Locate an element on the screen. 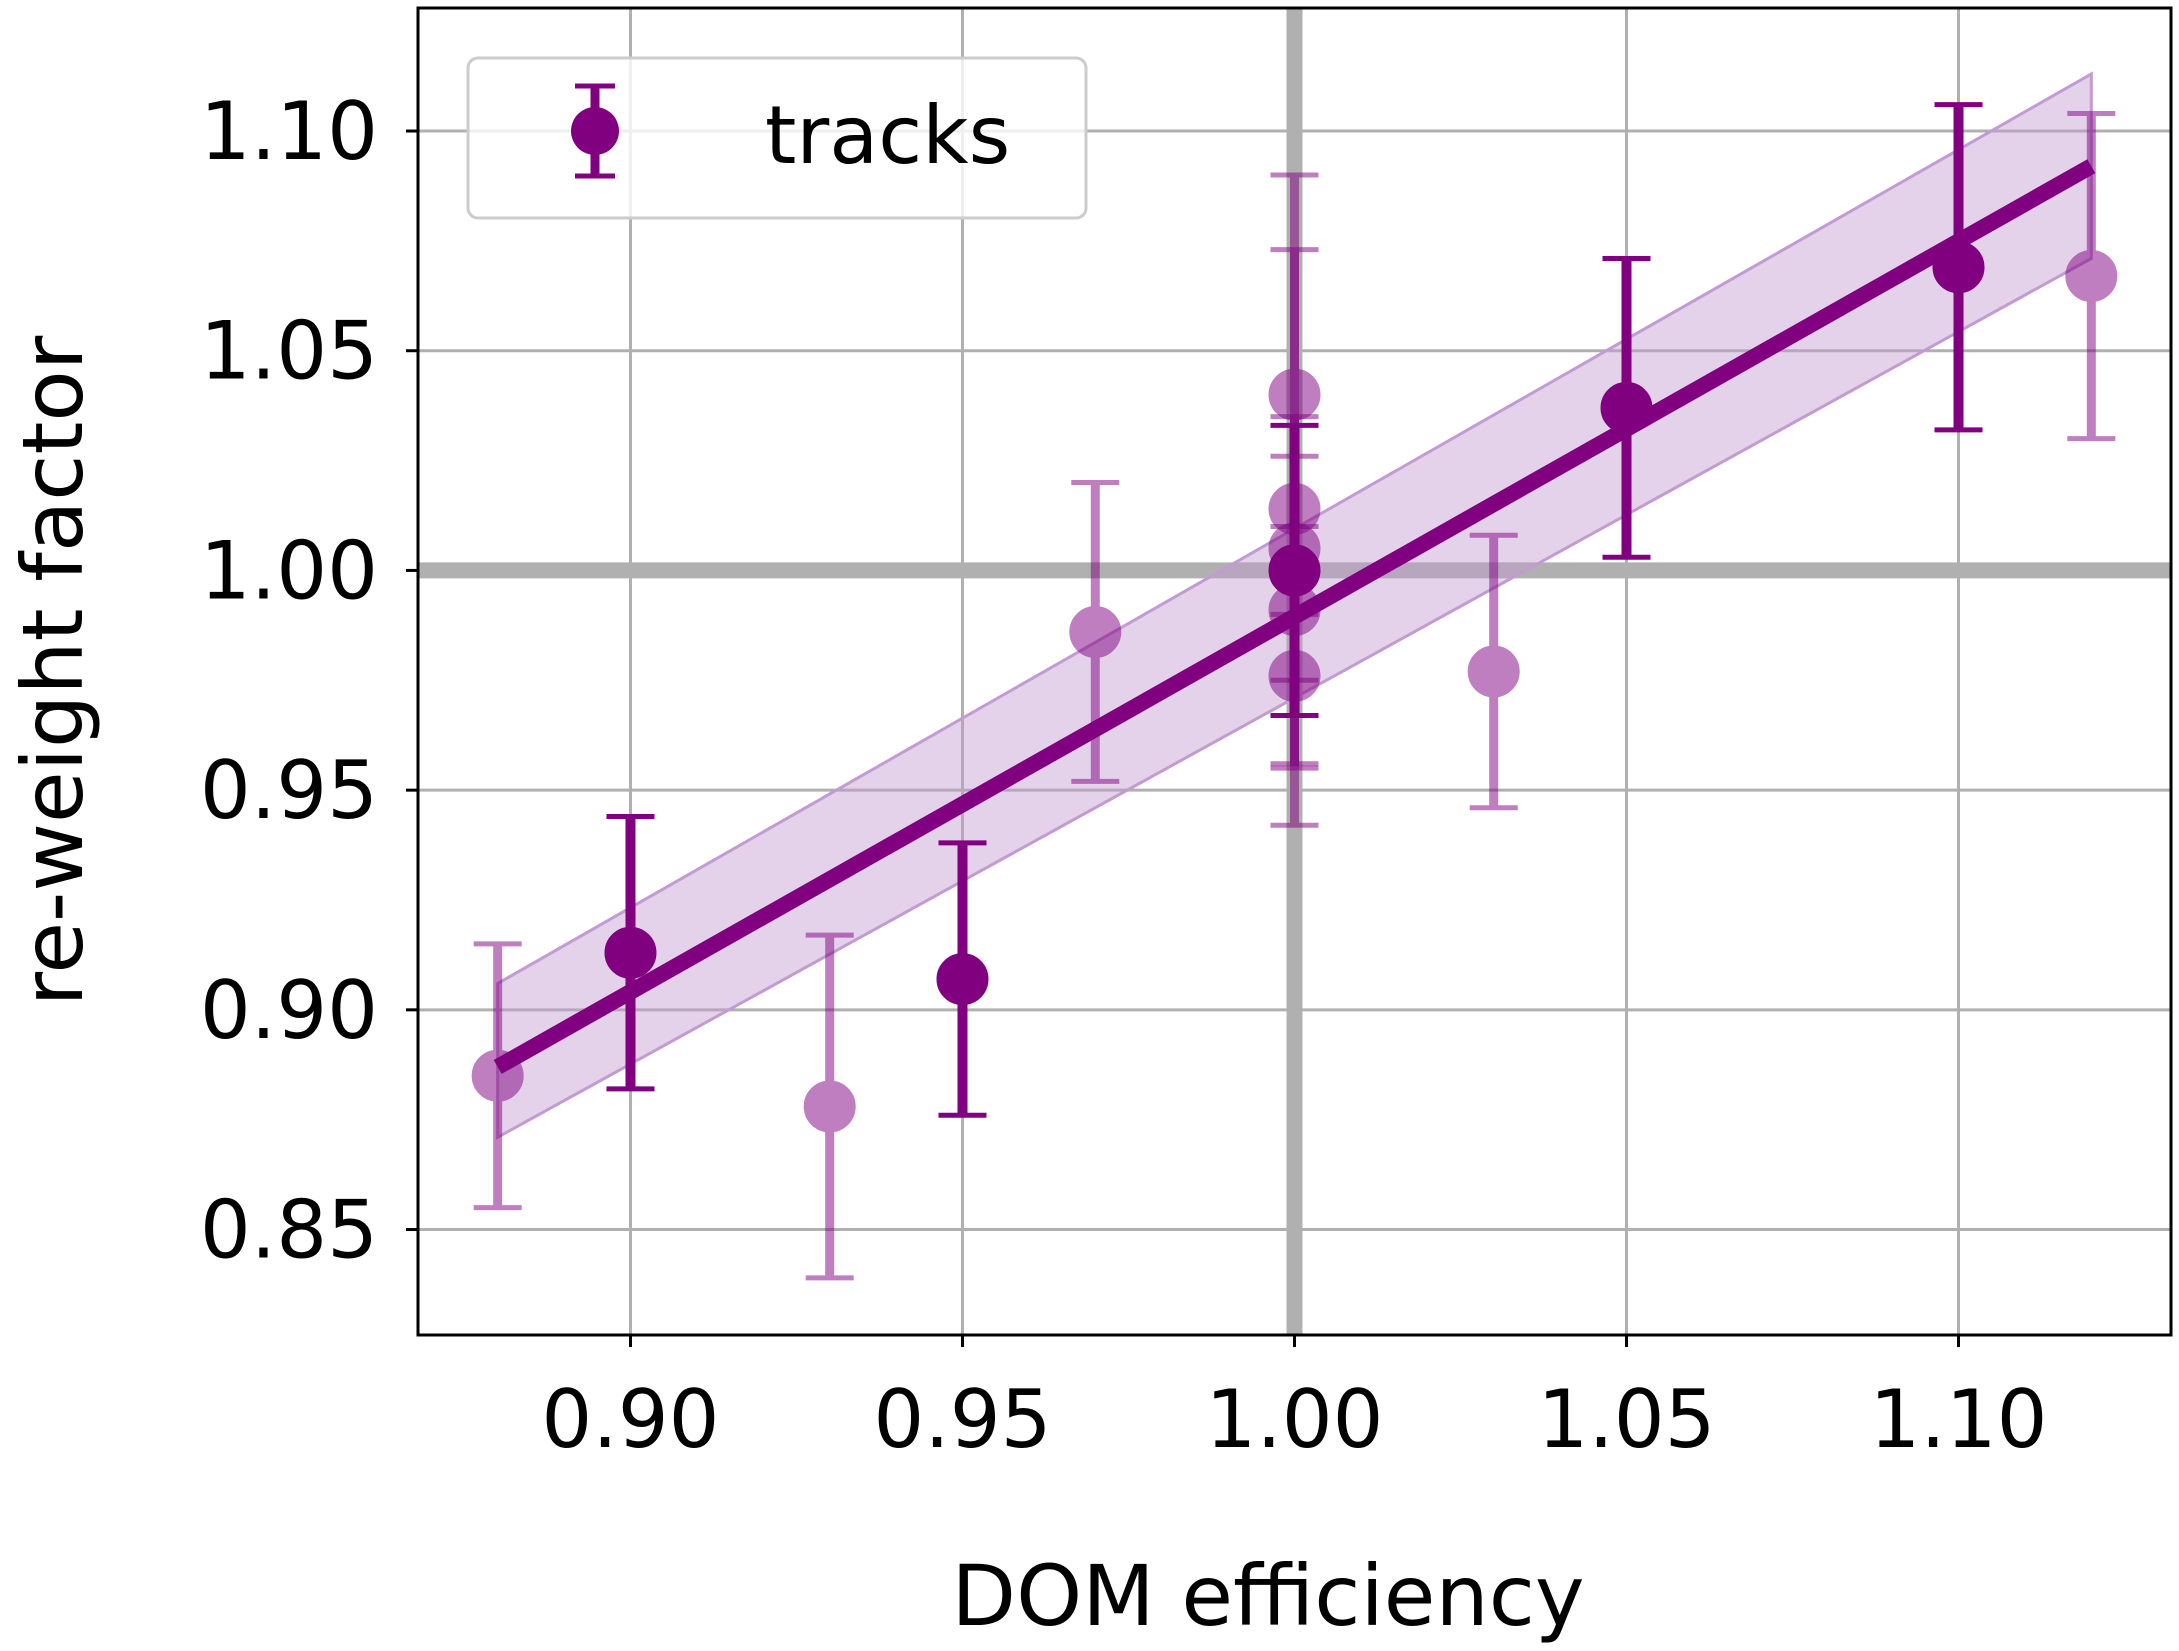 Image resolution: width=2179 pixels, height=1651 pixels. x-tick-label: 0.90 is located at coordinates (630, 1419).